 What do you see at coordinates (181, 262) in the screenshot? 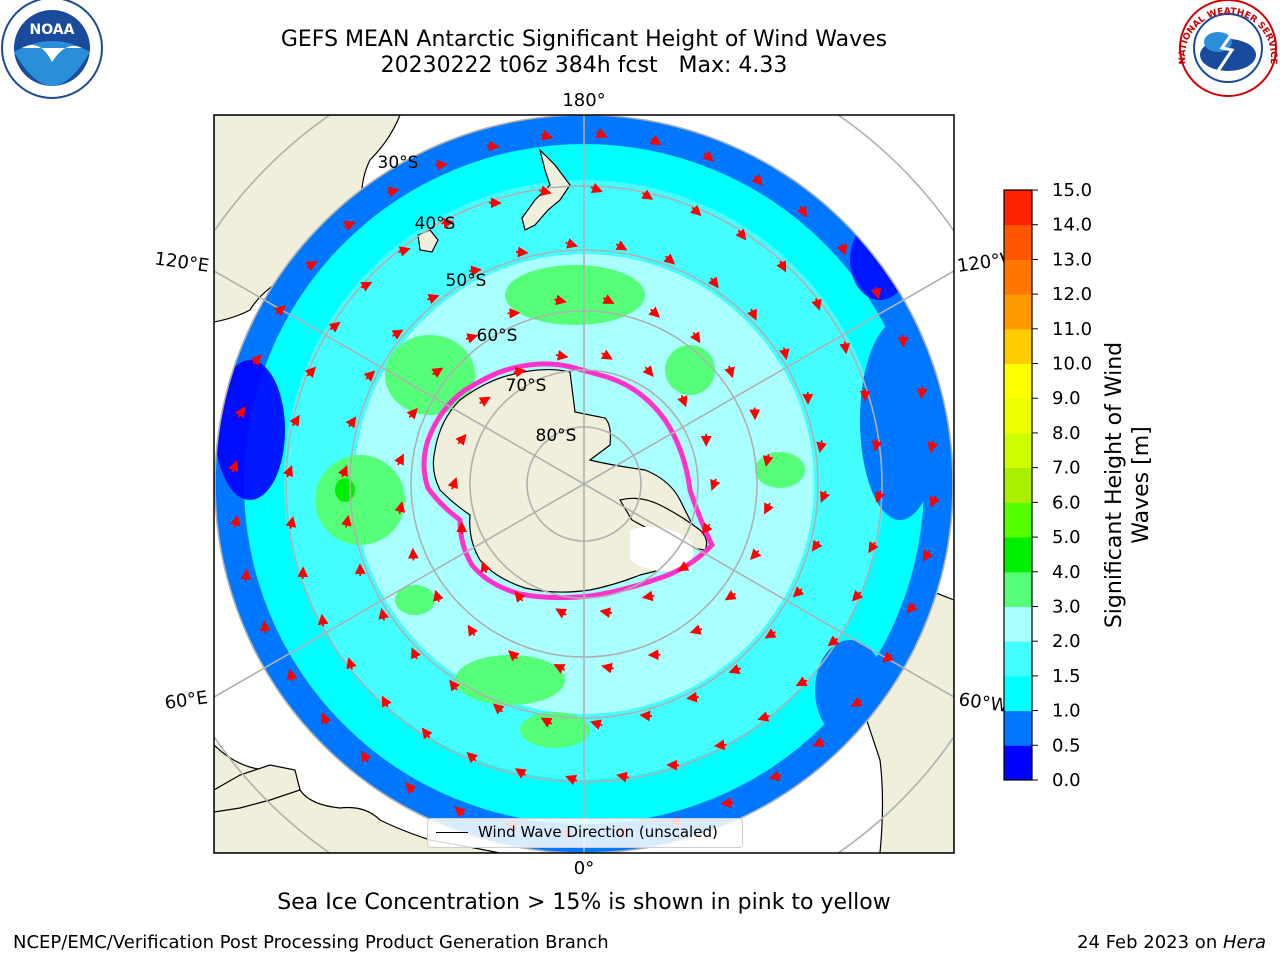
I see `lon-label-120e: 120°E` at bounding box center [181, 262].